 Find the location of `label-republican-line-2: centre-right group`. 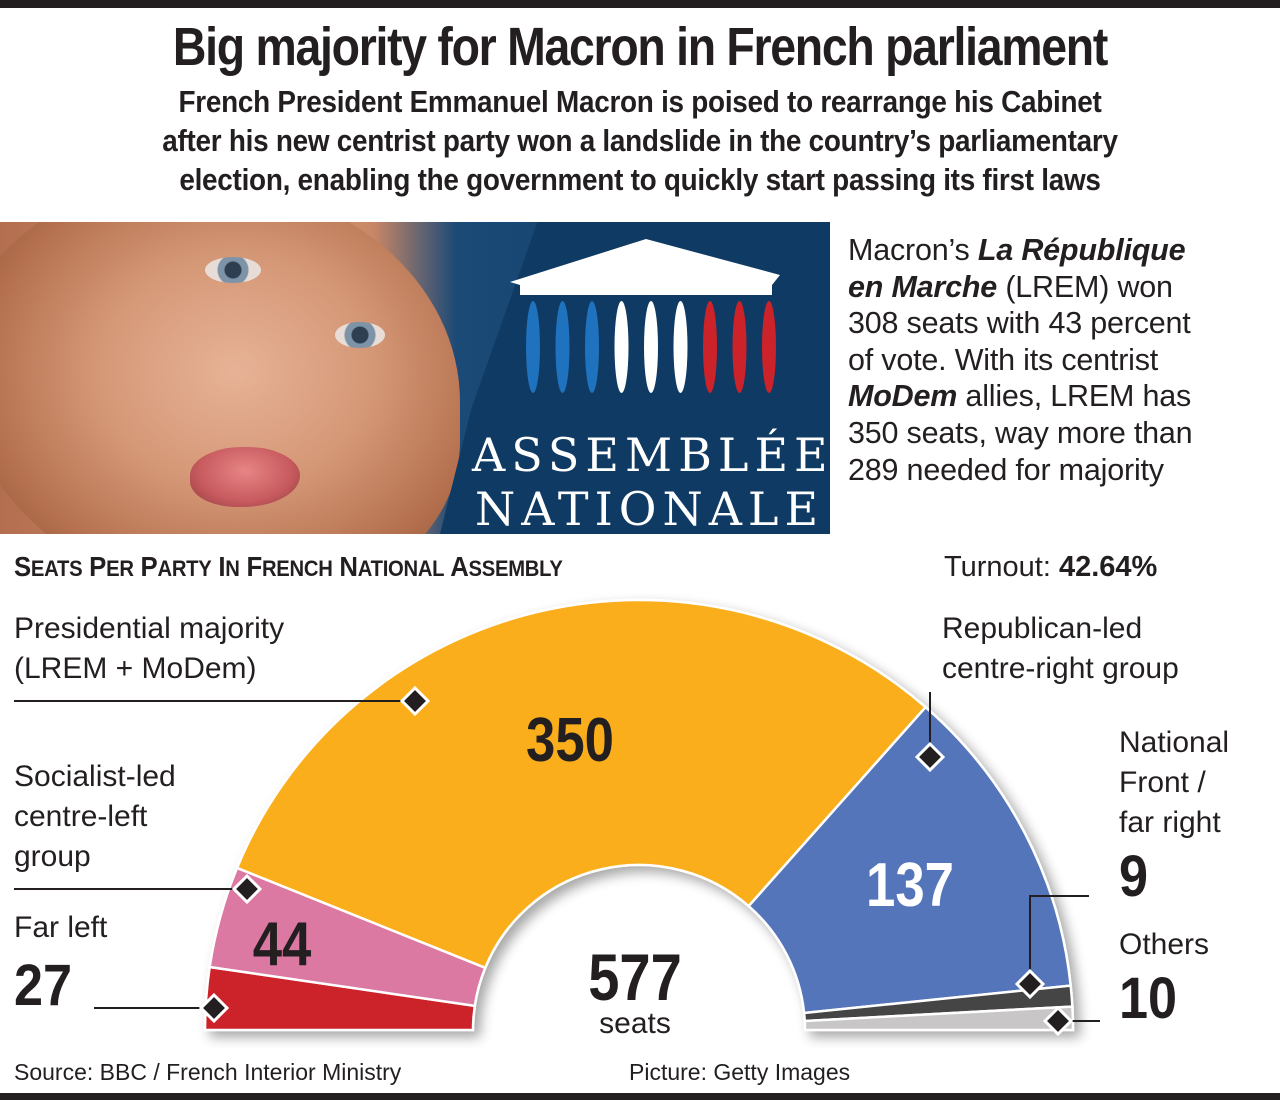

label-republican-line-2: centre-right group is located at coordinates (1060, 668).